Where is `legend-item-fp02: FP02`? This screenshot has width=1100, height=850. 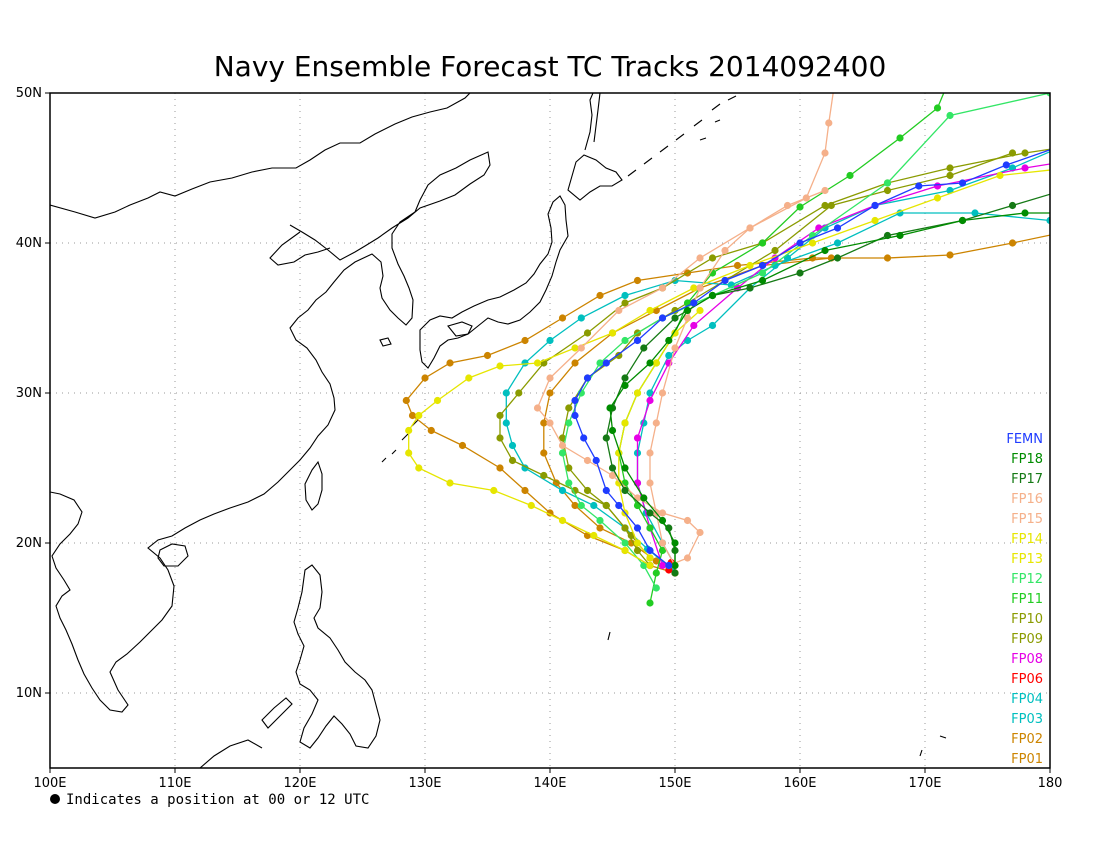 legend-item-fp02: FP02 is located at coordinates (1027, 739).